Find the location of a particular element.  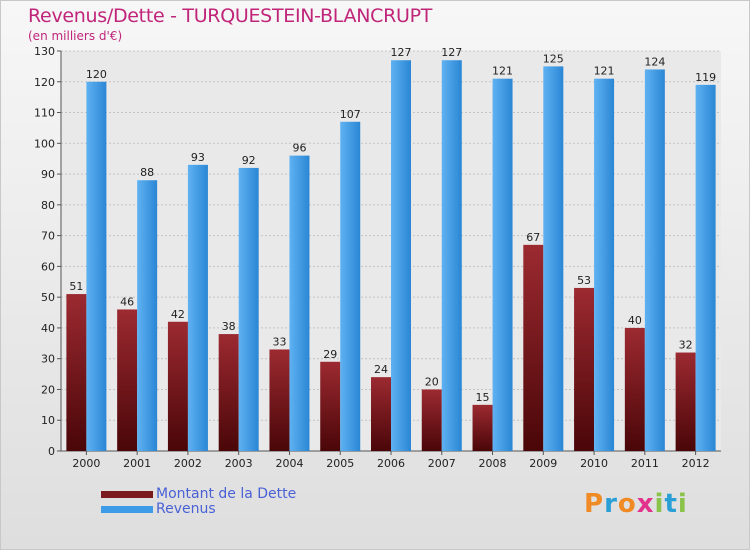

data-label-dette: 40 is located at coordinates (635, 320).